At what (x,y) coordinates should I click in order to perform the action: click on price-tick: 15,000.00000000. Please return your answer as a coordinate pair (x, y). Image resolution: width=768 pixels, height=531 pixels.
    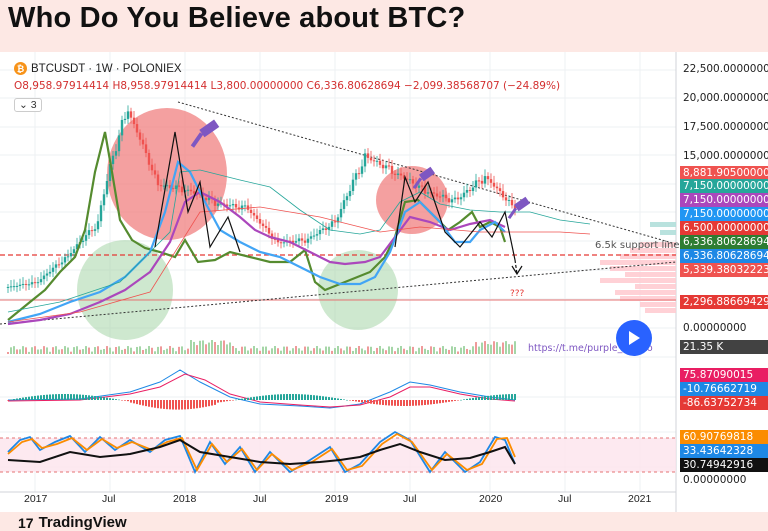
    Looking at the image, I should click on (725, 156).